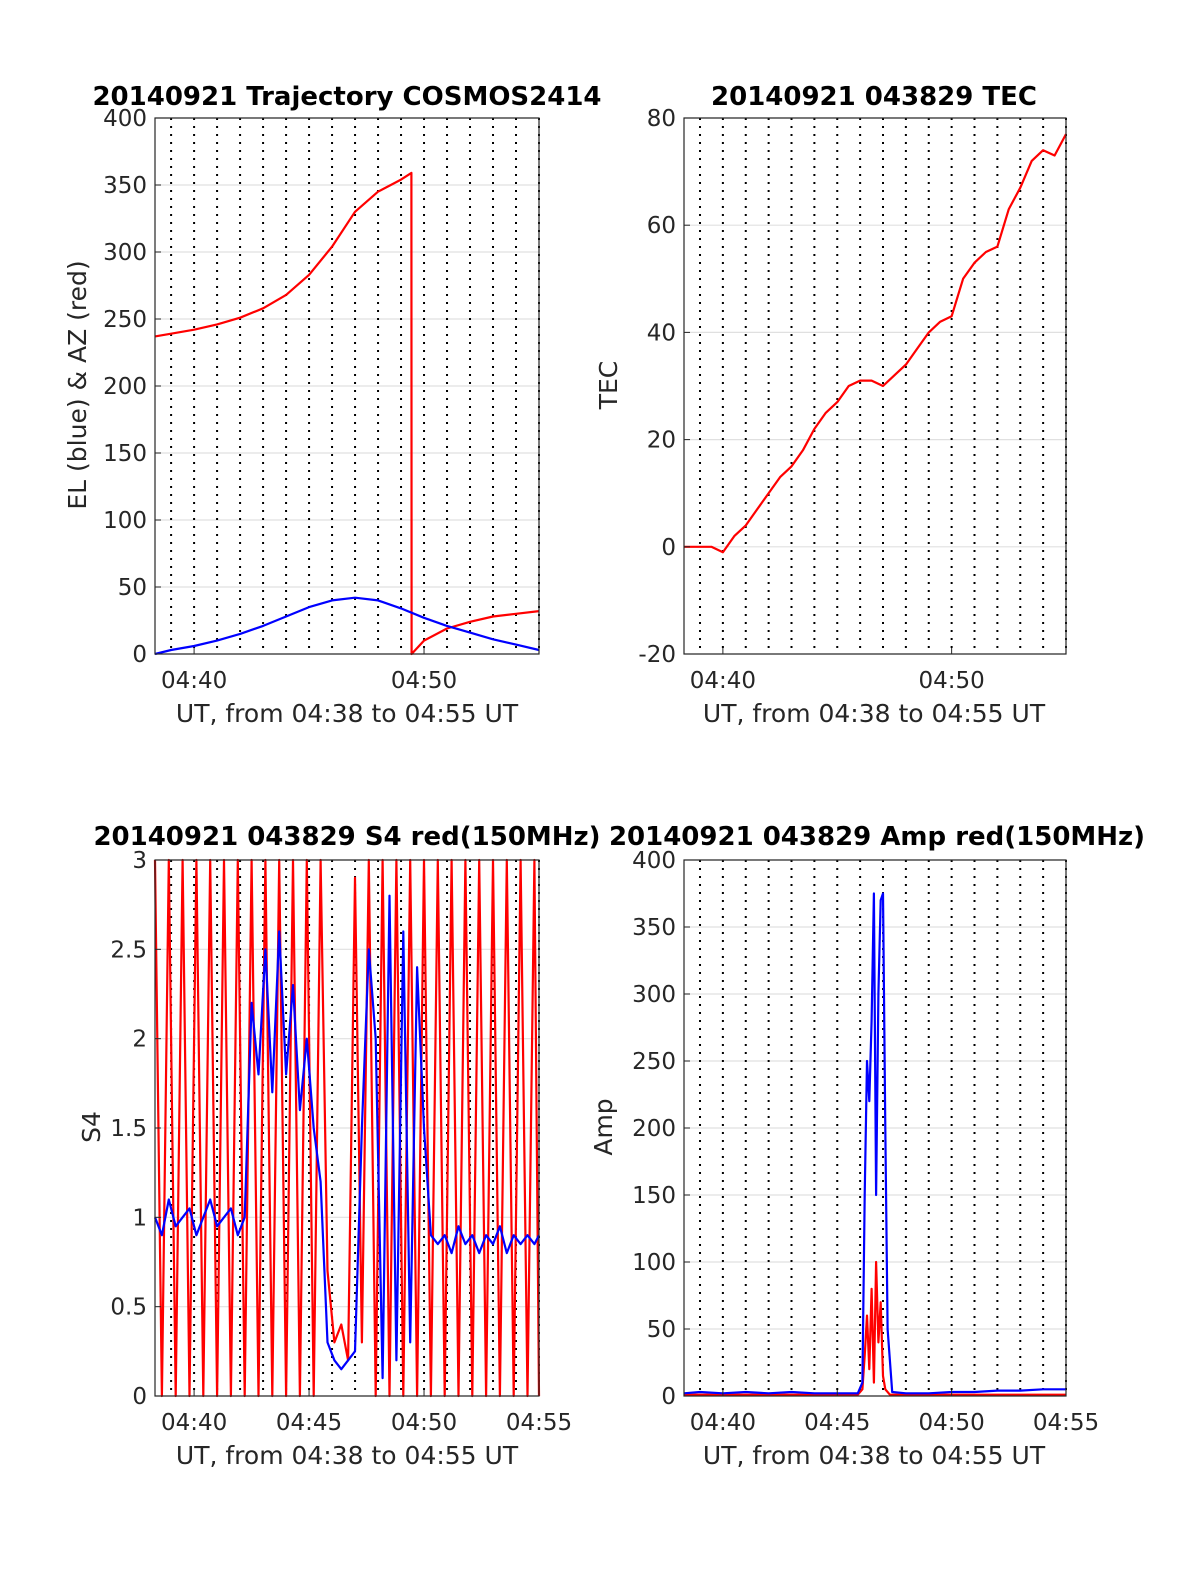 Image resolution: width=1200 pixels, height=1575 pixels. I want to click on y-axis-label: EL (blue) & AZ (red), so click(77, 384).